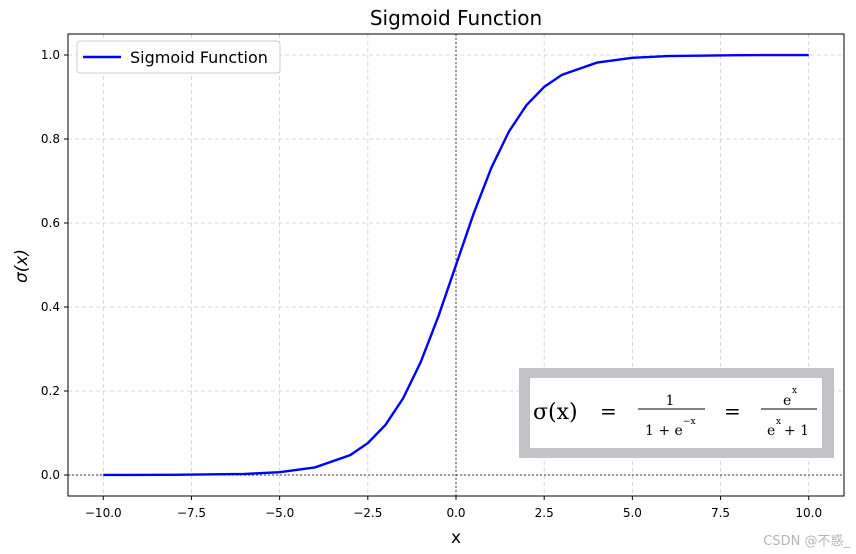 This screenshot has width=856, height=554. I want to click on formula-frac2-denominator-exponent: x, so click(778, 422).